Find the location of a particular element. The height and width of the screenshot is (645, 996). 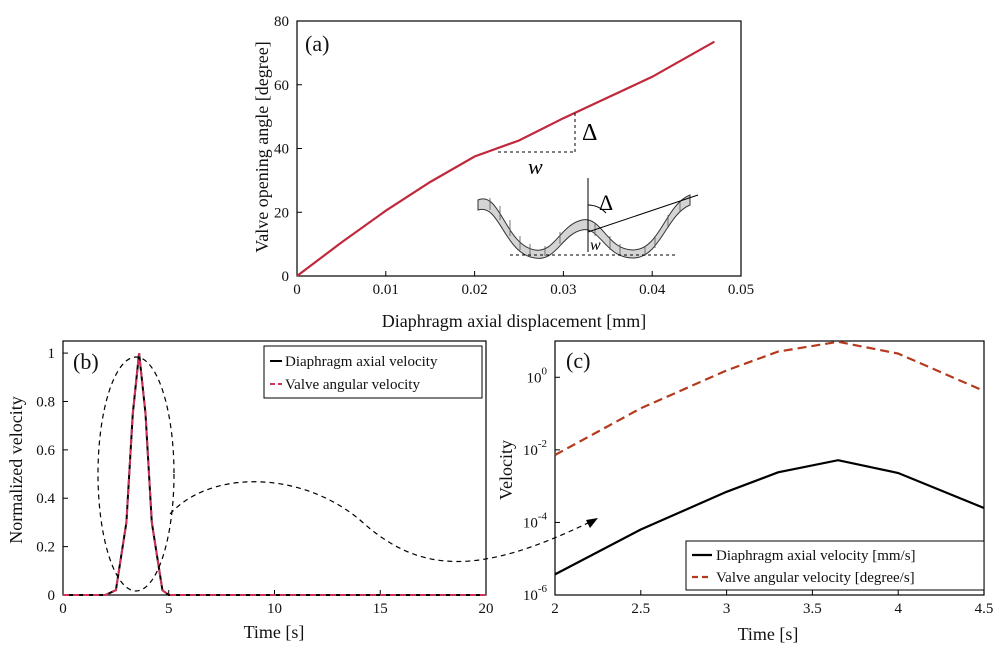

panel-b-tag: (b) is located at coordinates (86, 361).